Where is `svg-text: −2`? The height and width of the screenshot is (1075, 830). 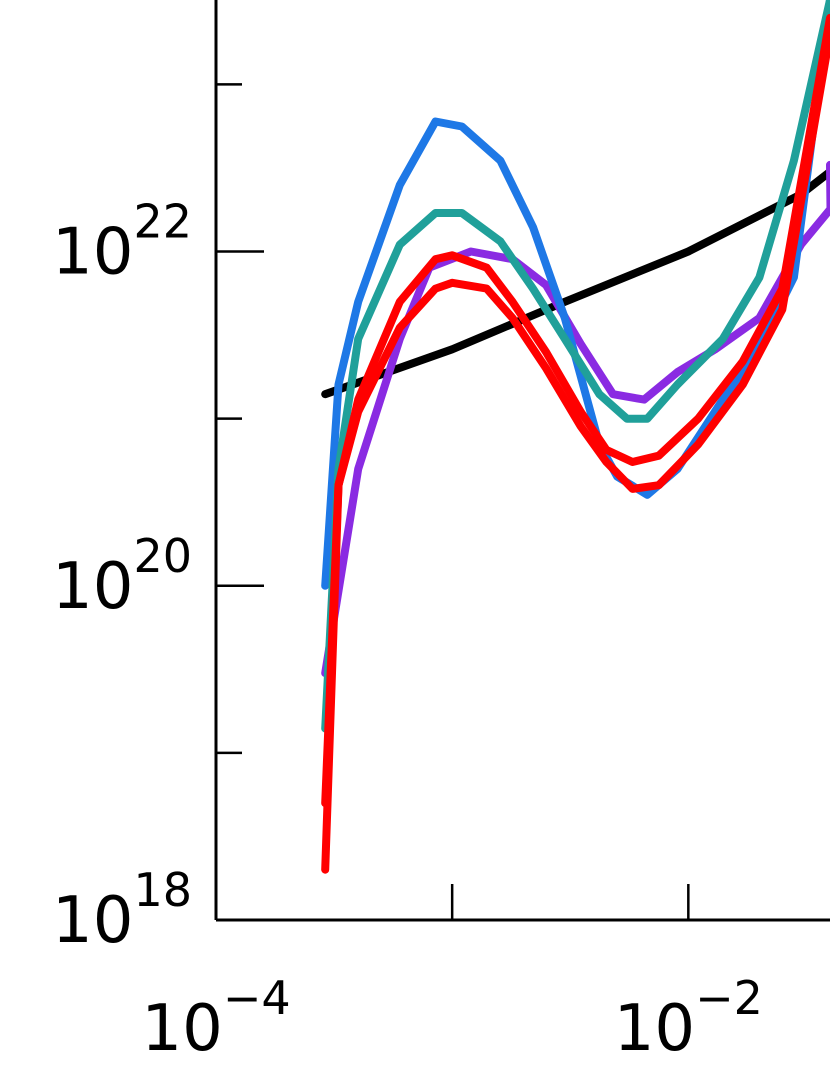 svg-text: −2 is located at coordinates (729, 998).